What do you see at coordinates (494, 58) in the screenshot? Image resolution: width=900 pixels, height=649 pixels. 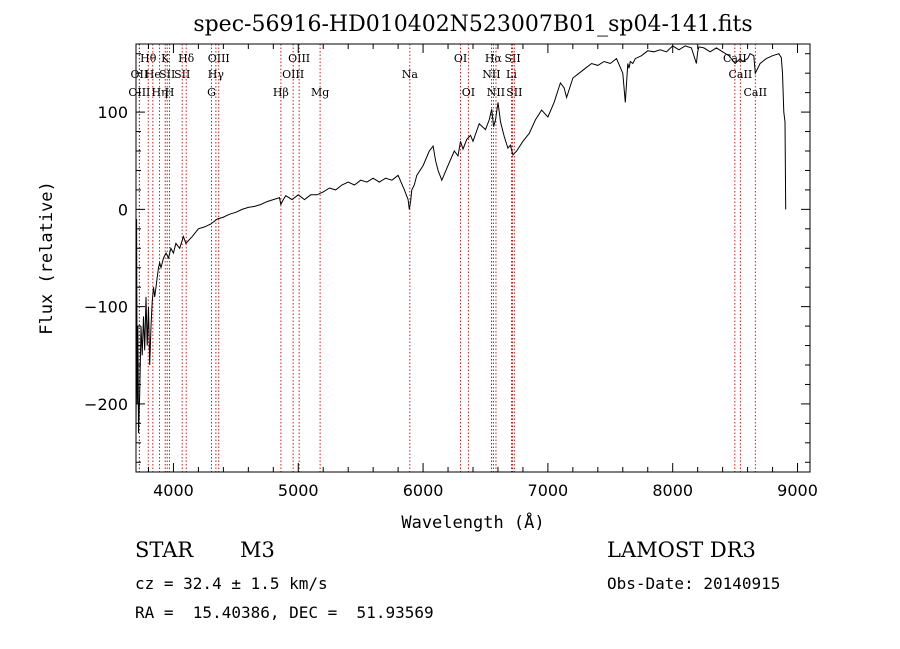 I see `annotation-label: Hα` at bounding box center [494, 58].